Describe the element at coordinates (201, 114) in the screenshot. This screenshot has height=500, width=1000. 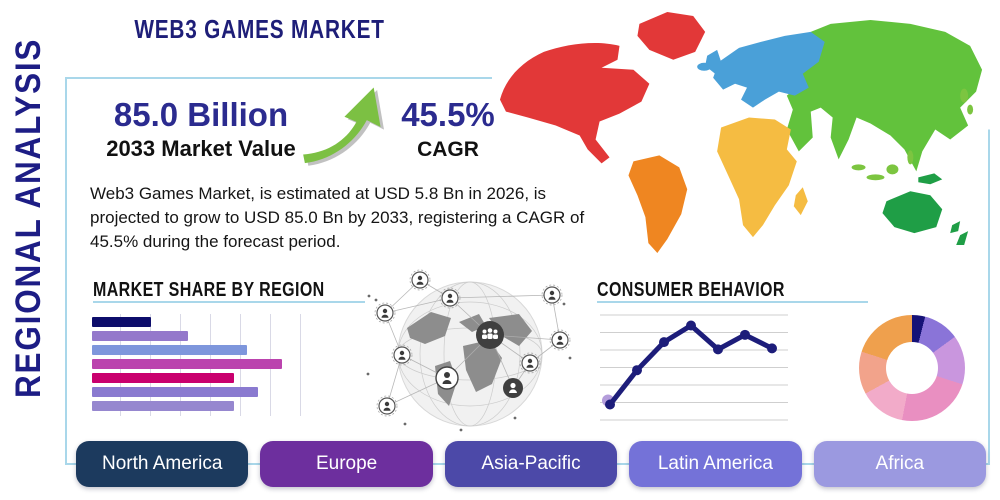
I see `market-value: 85.0 Billion` at that location.